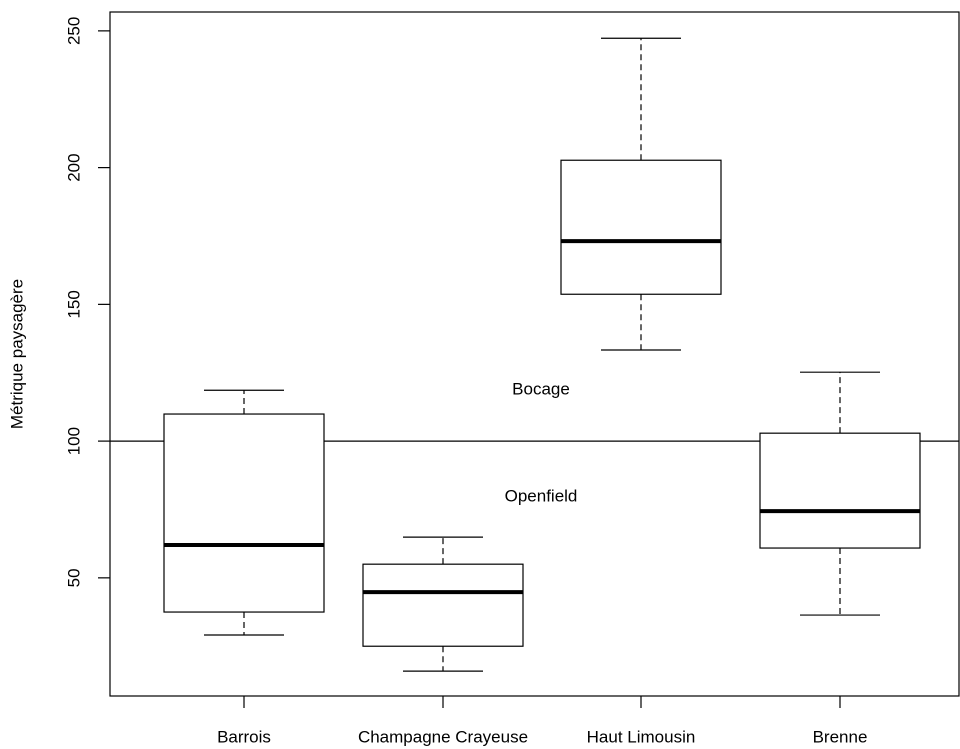  I want to click on y-tick-label: 200, so click(73, 167).